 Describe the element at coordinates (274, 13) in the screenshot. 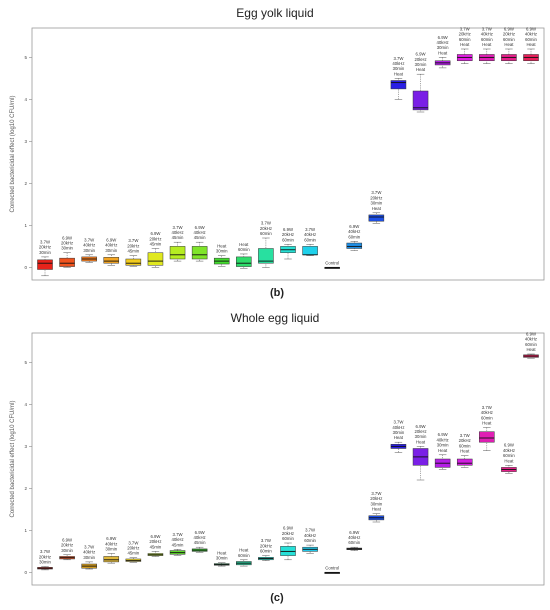

I see `chart-title: Egg yolk liquid` at that location.